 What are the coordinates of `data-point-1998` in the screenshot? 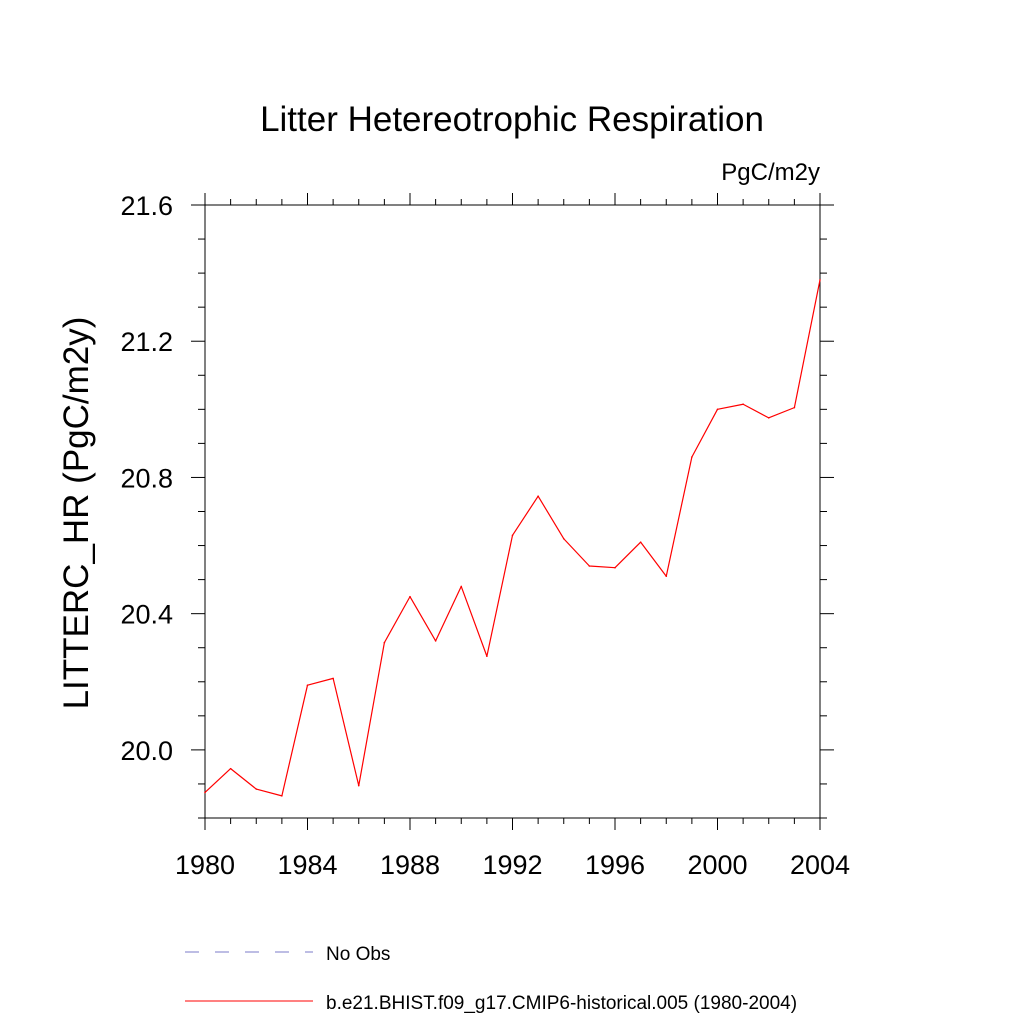 It's located at (666, 576).